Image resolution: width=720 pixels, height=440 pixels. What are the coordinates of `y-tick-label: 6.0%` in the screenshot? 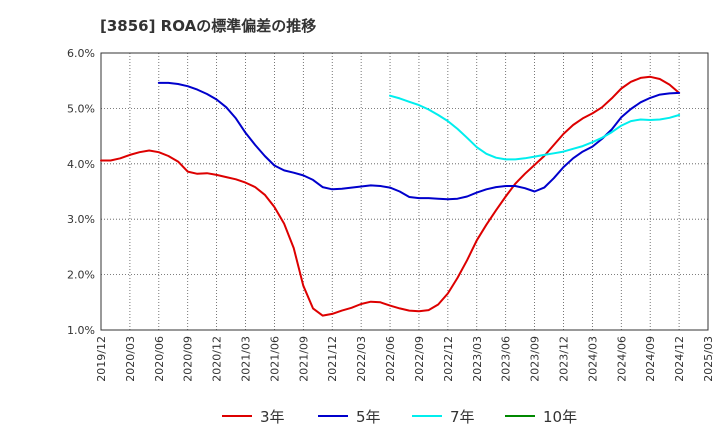 It's located at (81, 53).